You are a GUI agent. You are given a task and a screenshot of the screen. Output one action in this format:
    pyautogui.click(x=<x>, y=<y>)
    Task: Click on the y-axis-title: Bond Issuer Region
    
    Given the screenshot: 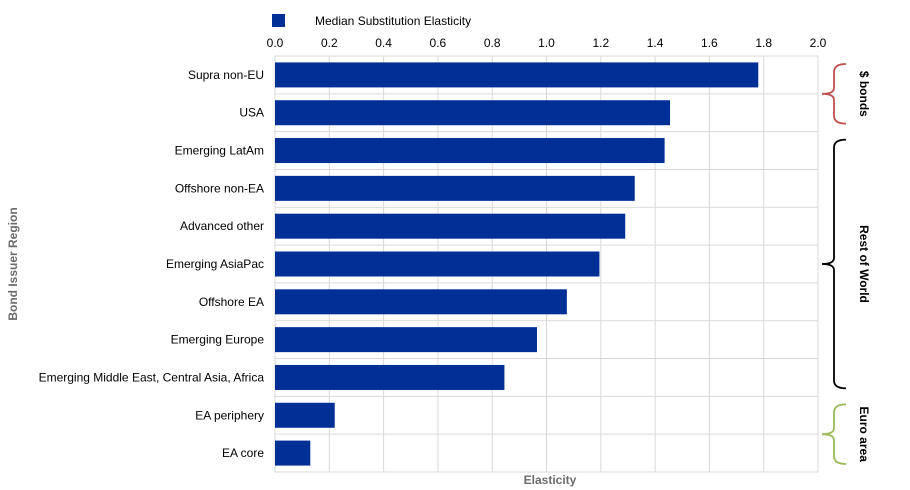 What is the action you would take?
    pyautogui.click(x=13, y=263)
    